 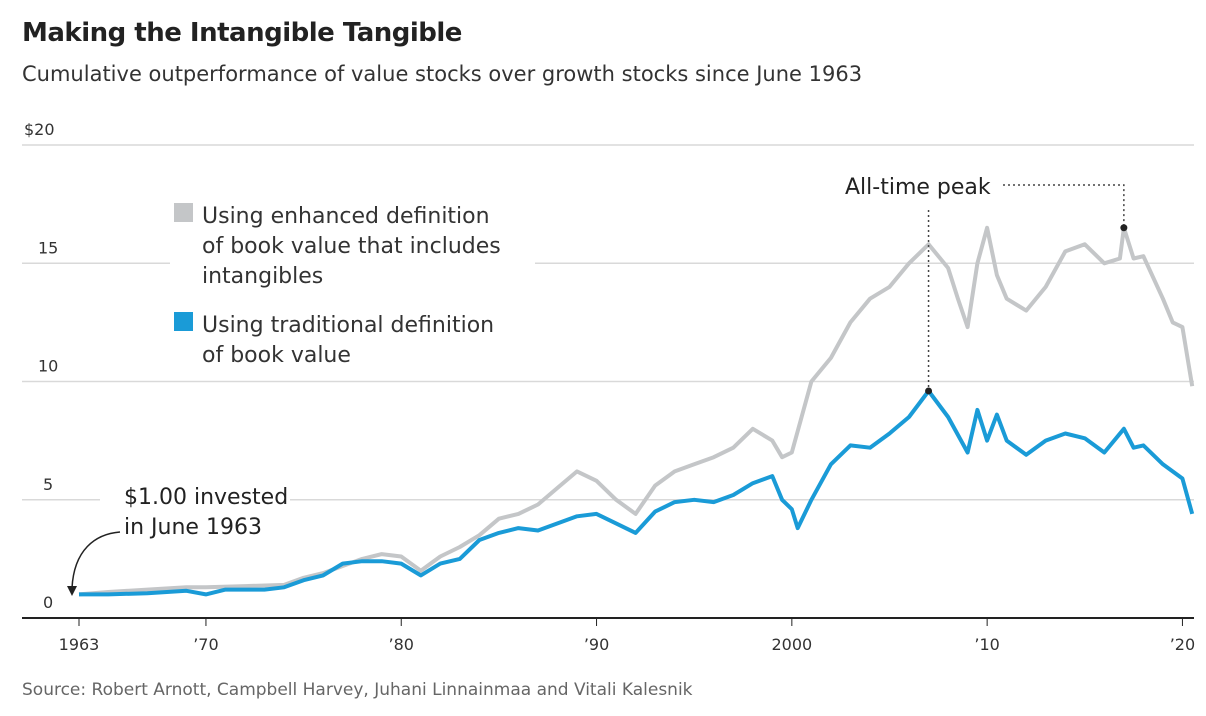 I want to click on x-tick-label: ’90, so click(x=596, y=644).